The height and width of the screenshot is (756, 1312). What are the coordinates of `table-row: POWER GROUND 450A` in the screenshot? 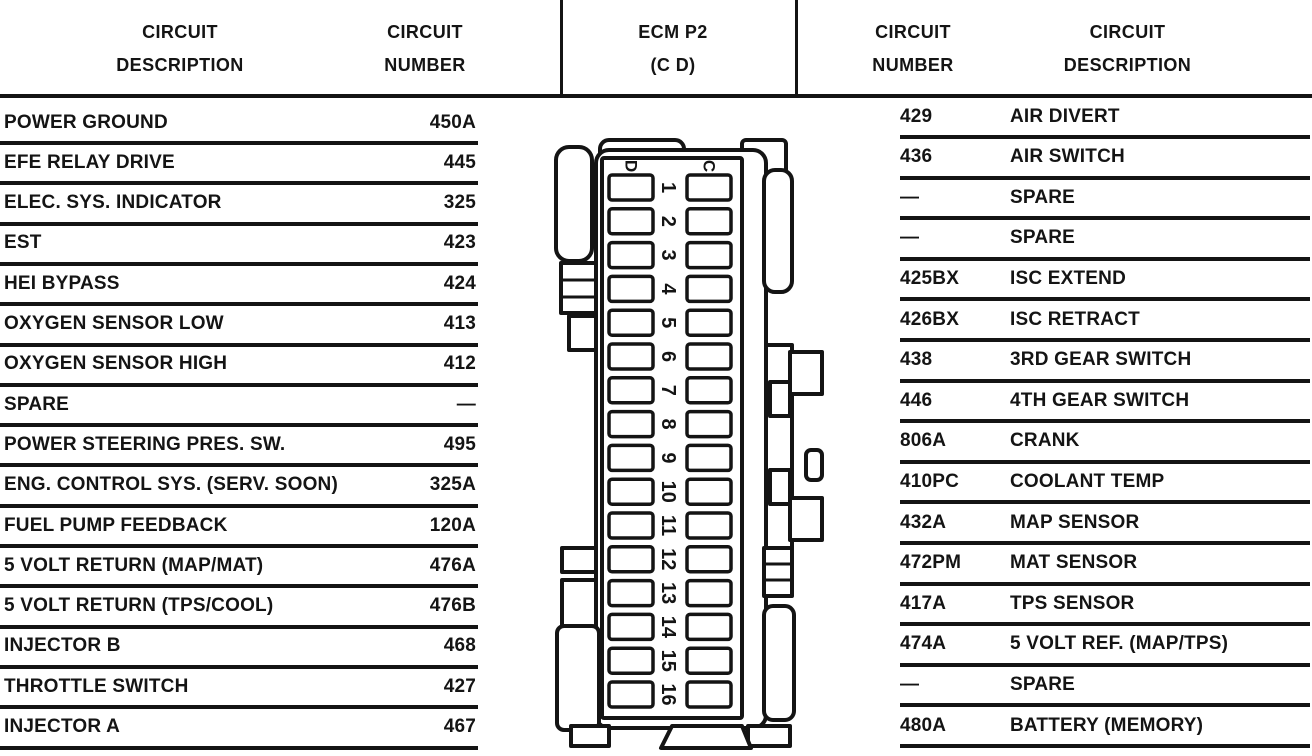 It's located at (239, 124).